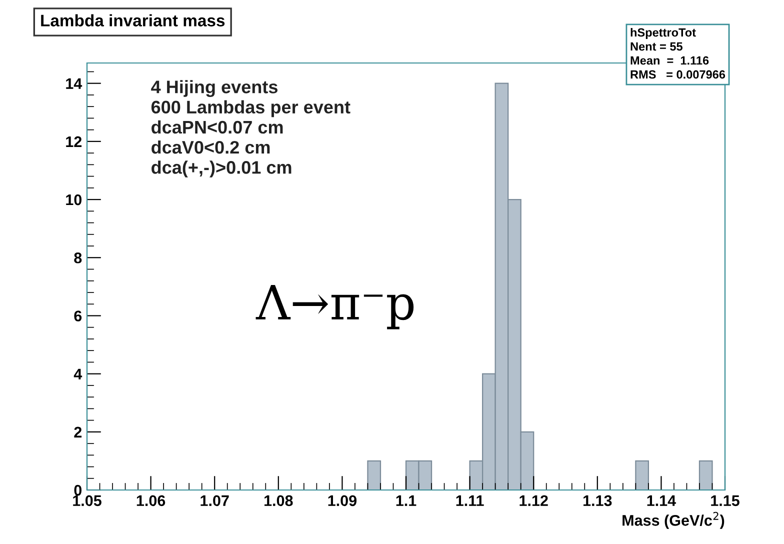 This screenshot has height=544, width=784. I want to click on x-tick-label: 1.14, so click(661, 500).